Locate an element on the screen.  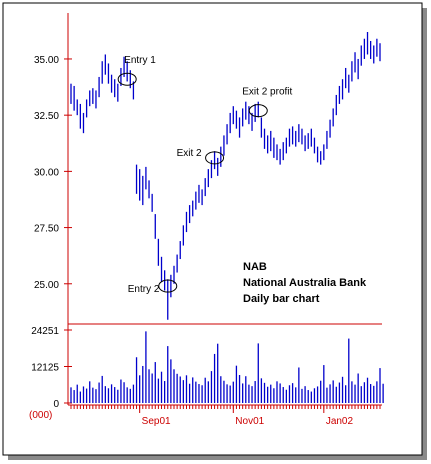
annotation-label: Entry 2 is located at coordinates (144, 289).